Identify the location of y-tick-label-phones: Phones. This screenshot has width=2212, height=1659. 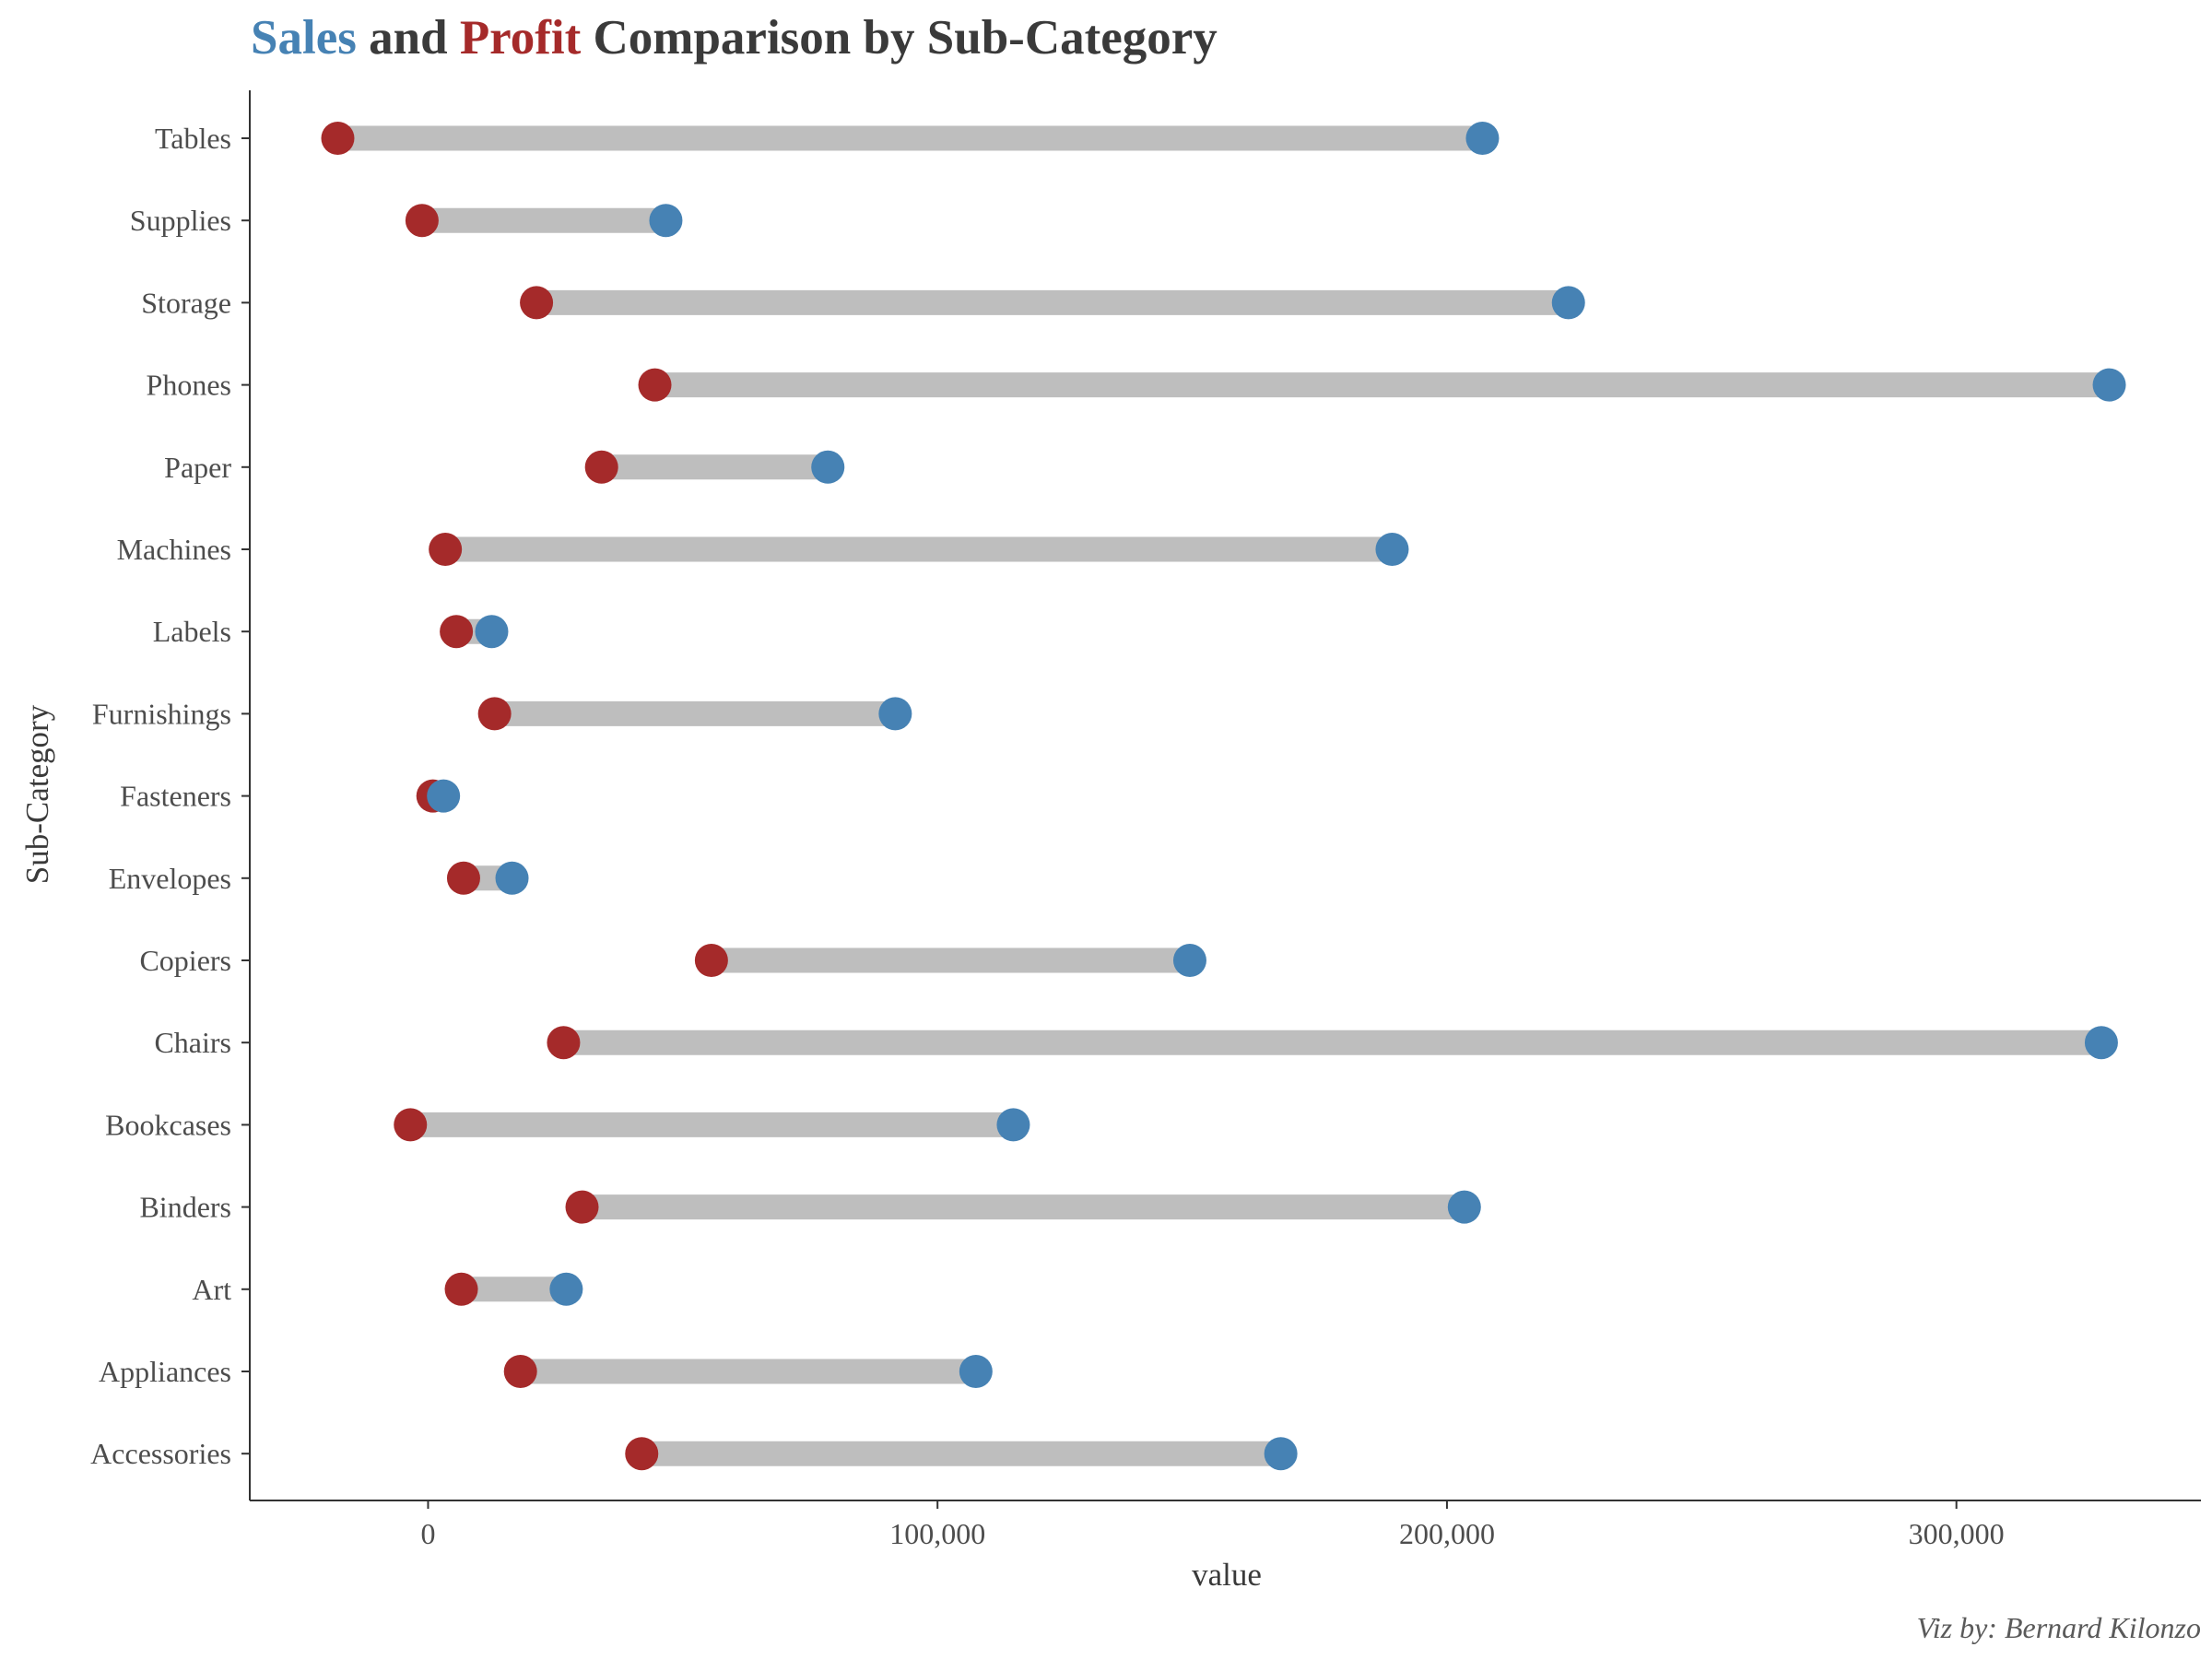
(189, 385).